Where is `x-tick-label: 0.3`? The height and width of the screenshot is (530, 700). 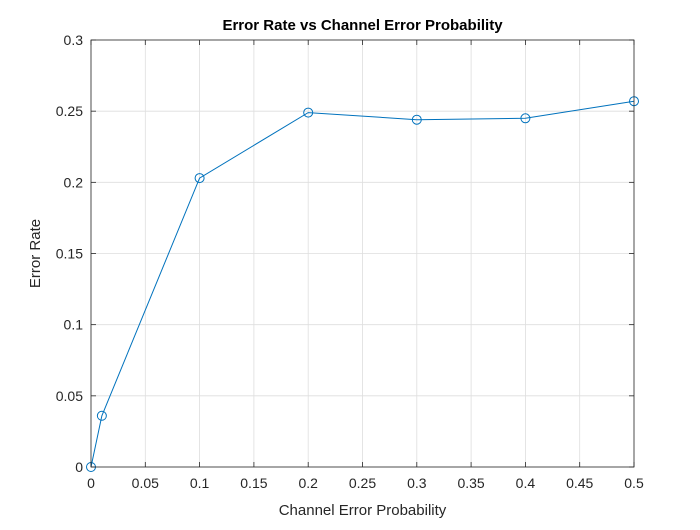 x-tick-label: 0.3 is located at coordinates (417, 483).